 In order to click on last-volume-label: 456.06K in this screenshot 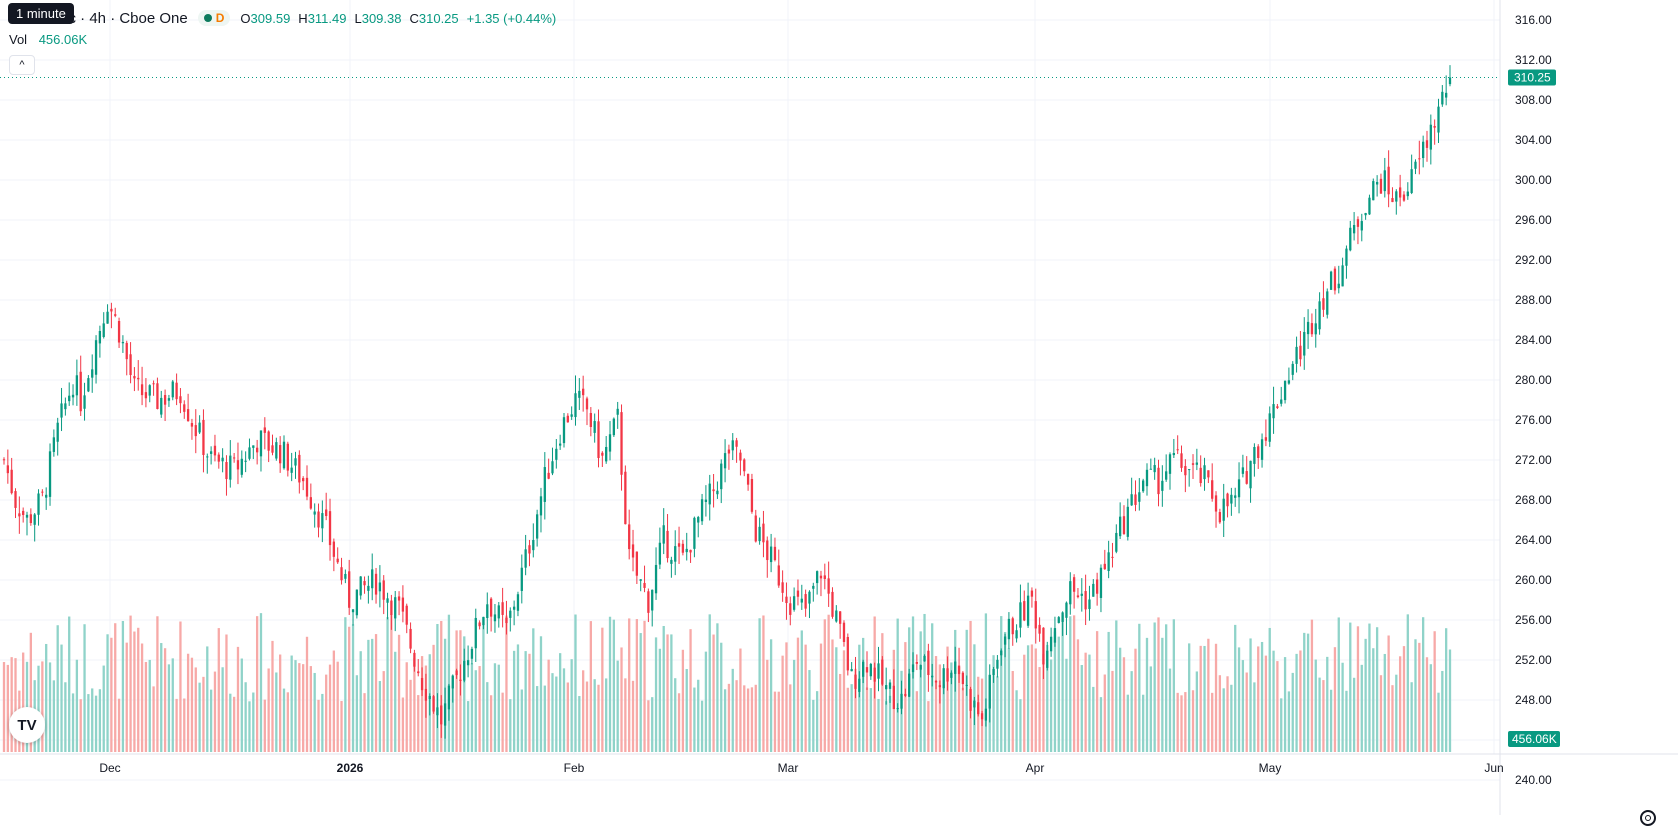, I will do `click(1534, 739)`.